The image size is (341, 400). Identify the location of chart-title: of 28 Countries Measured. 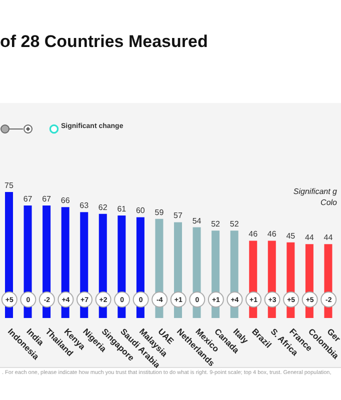
(104, 42).